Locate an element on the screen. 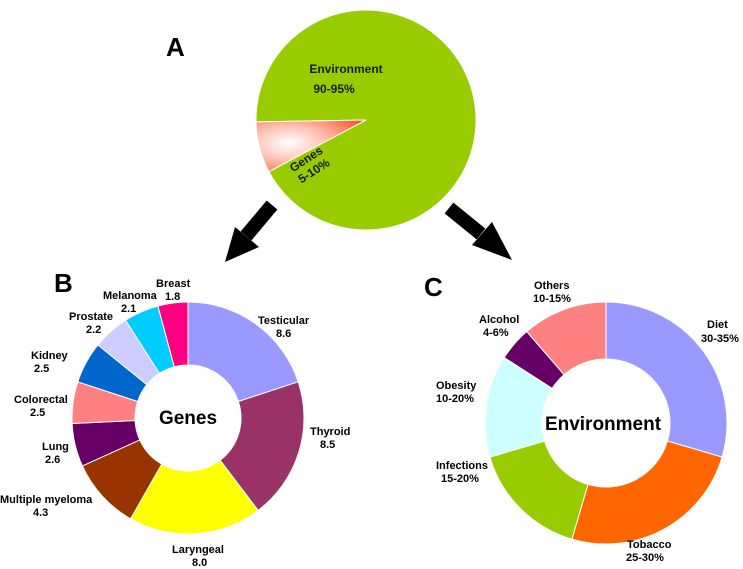 This screenshot has height=569, width=743. value-colorectal: 2.5 is located at coordinates (37, 413).